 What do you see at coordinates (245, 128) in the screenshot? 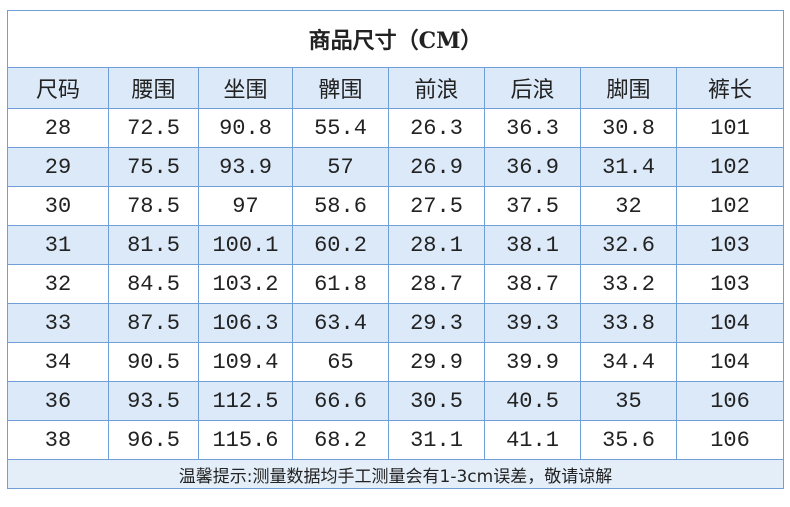
I see `data-cell: 90.8` at bounding box center [245, 128].